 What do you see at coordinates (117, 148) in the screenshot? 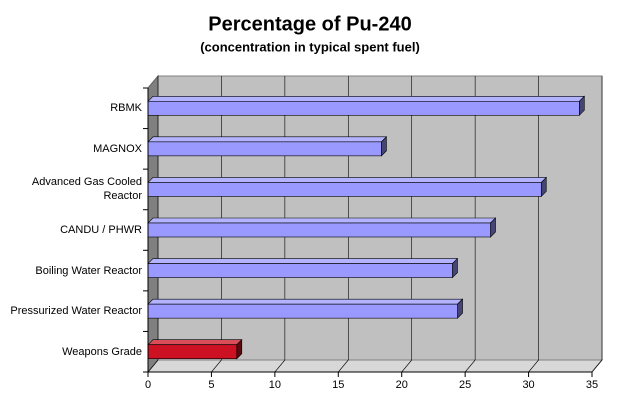
I see `y-tick-label: MAGNOX` at bounding box center [117, 148].